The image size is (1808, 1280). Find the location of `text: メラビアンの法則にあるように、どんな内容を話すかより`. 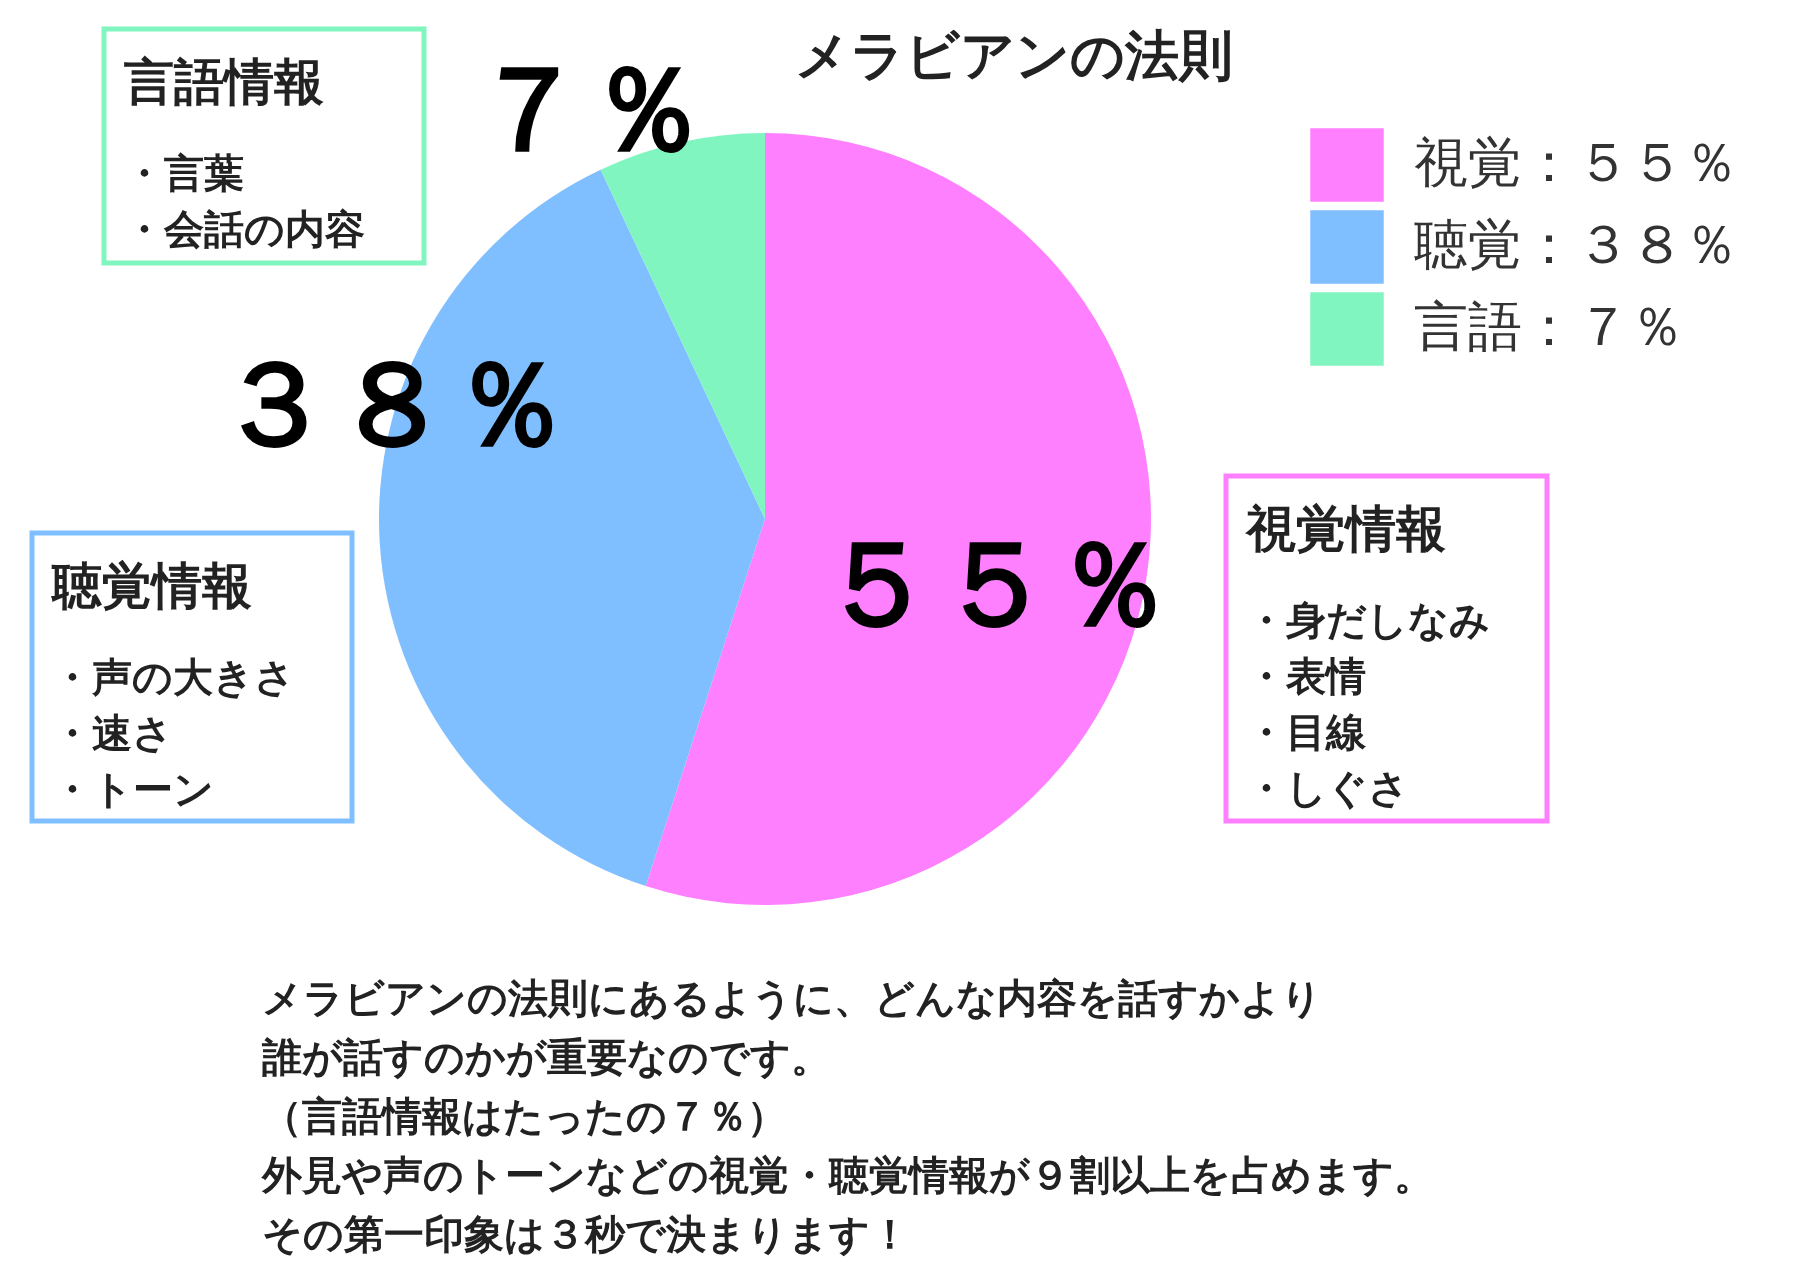

text: メラビアンの法則にあるように、どんな内容を話すかより is located at coordinates (792, 998).